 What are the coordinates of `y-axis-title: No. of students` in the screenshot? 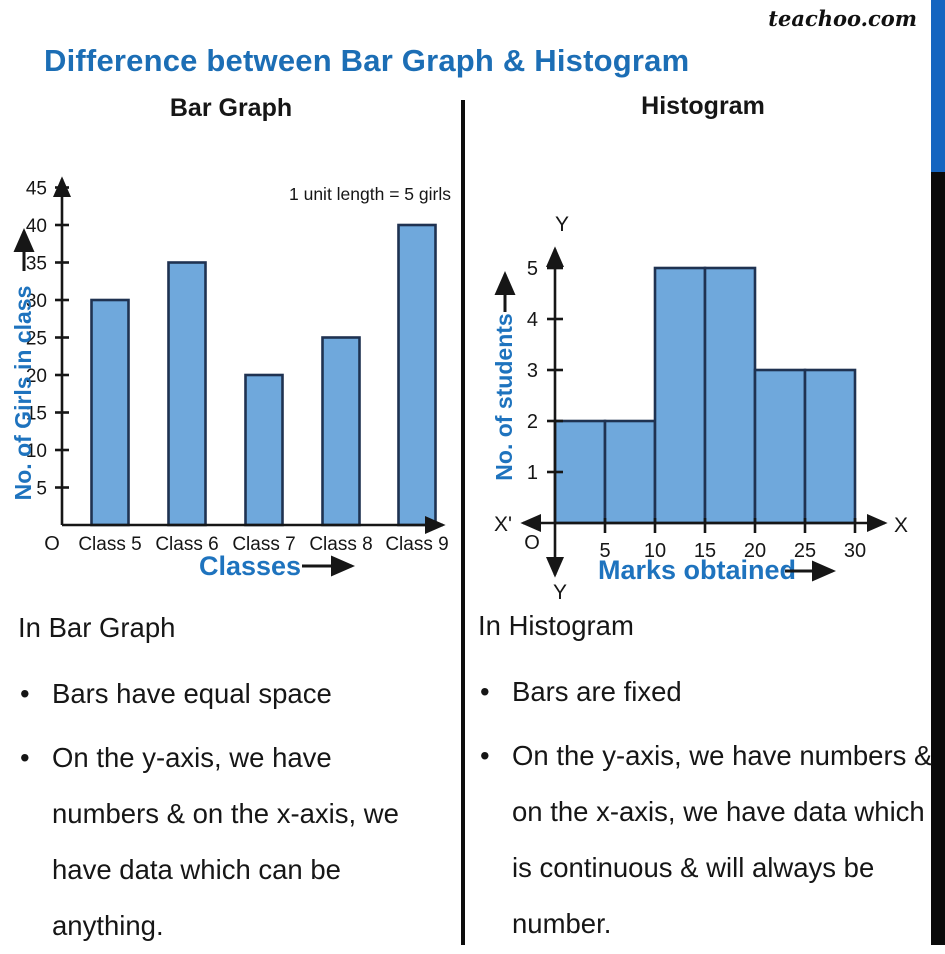 It's located at (504, 396).